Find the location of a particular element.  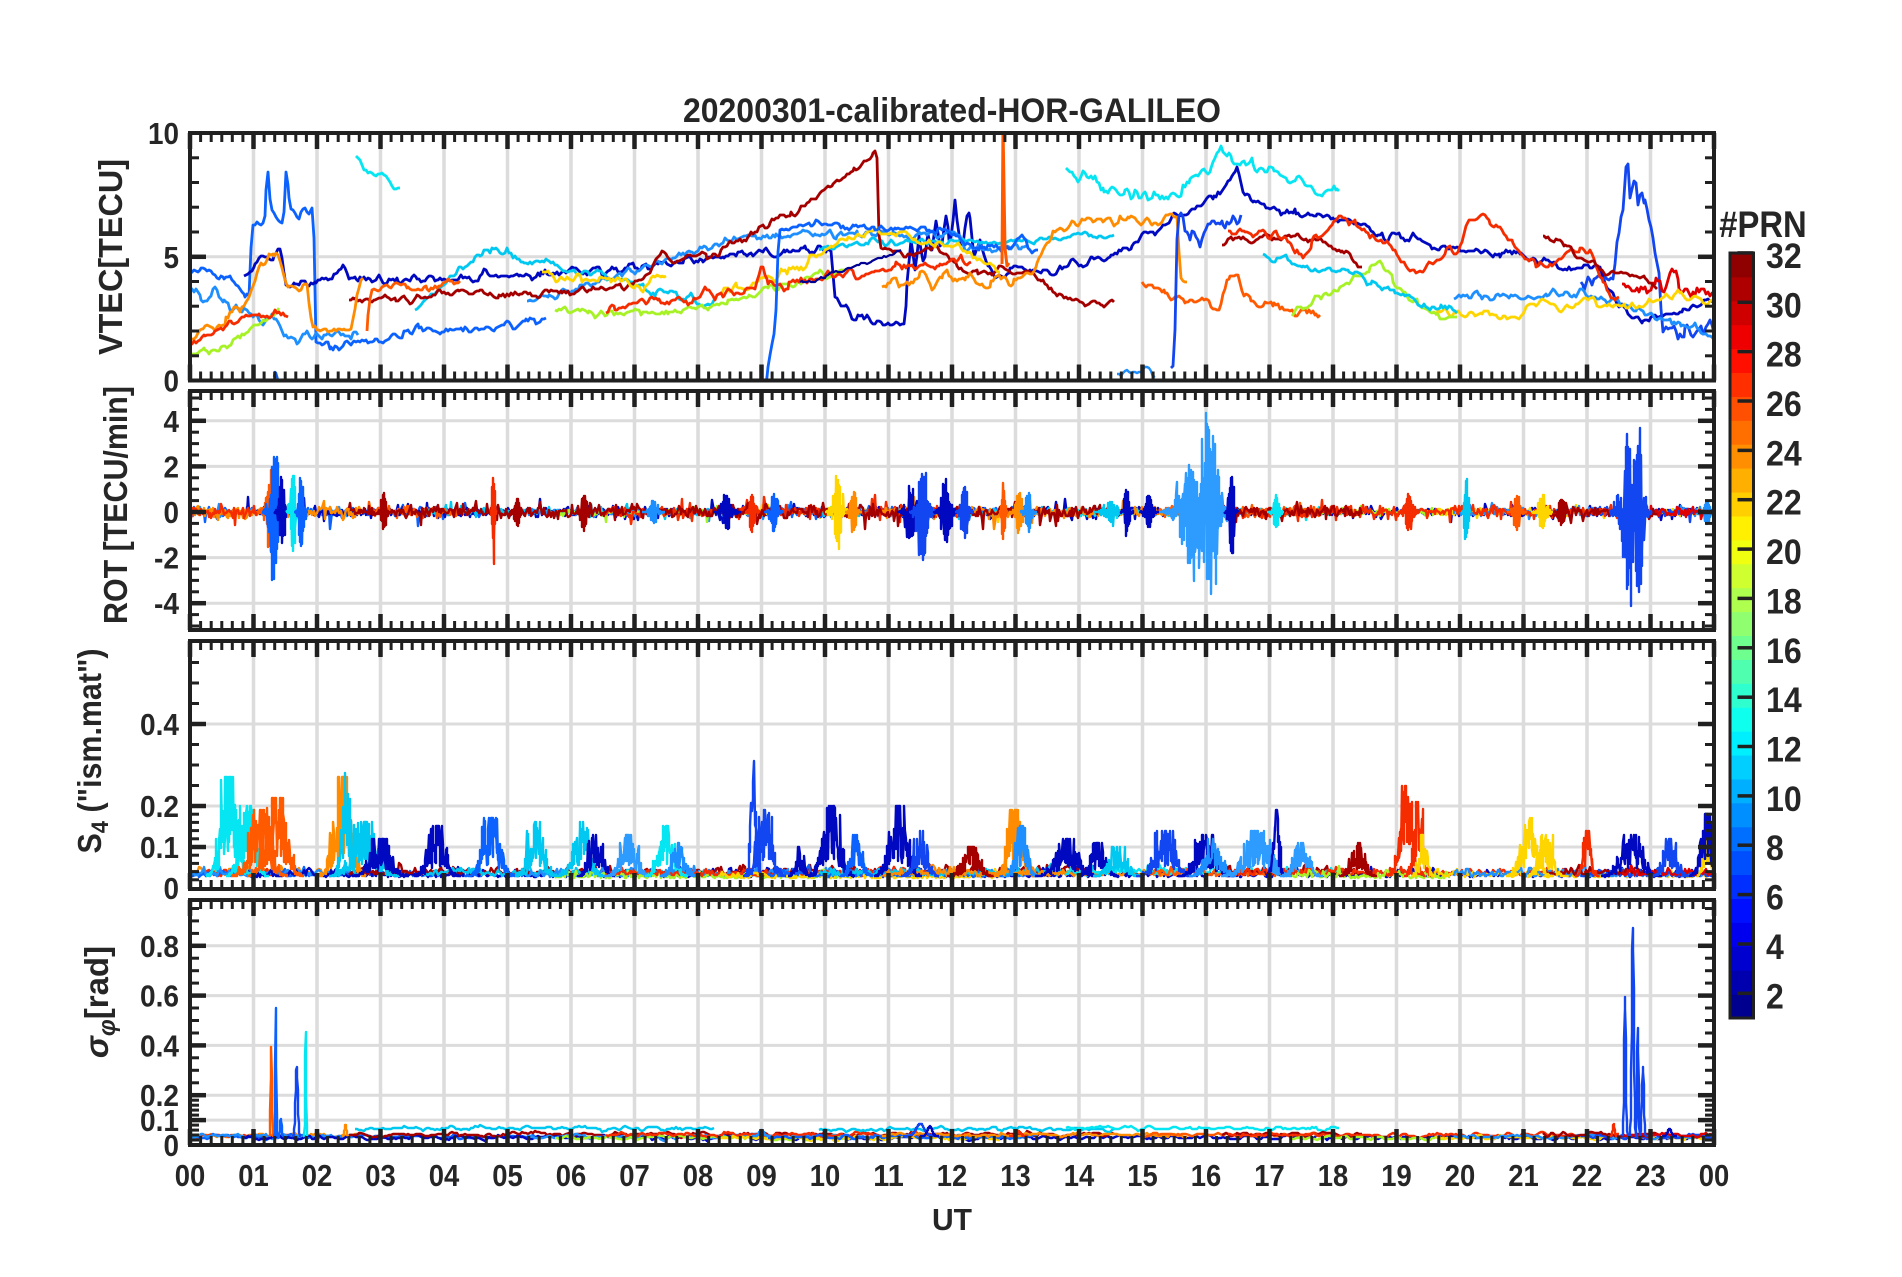

svg-text: 28 is located at coordinates (1784, 355).